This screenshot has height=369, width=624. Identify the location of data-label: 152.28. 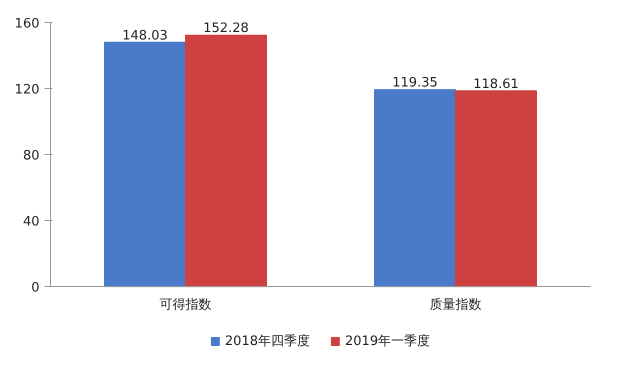
(226, 28).